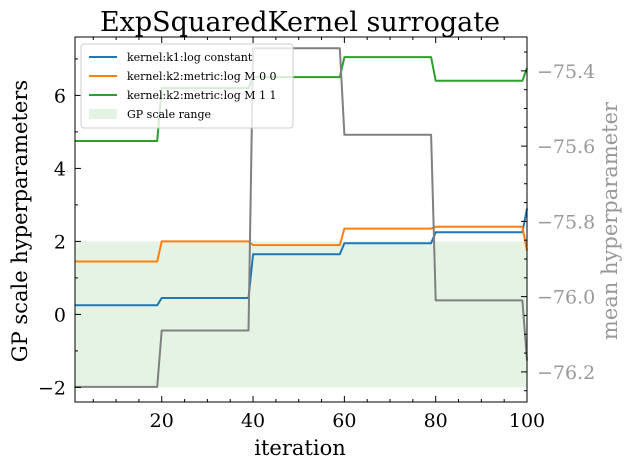 This screenshot has height=469, width=630. What do you see at coordinates (527, 421) in the screenshot?
I see `x-tick-label: 100` at bounding box center [527, 421].